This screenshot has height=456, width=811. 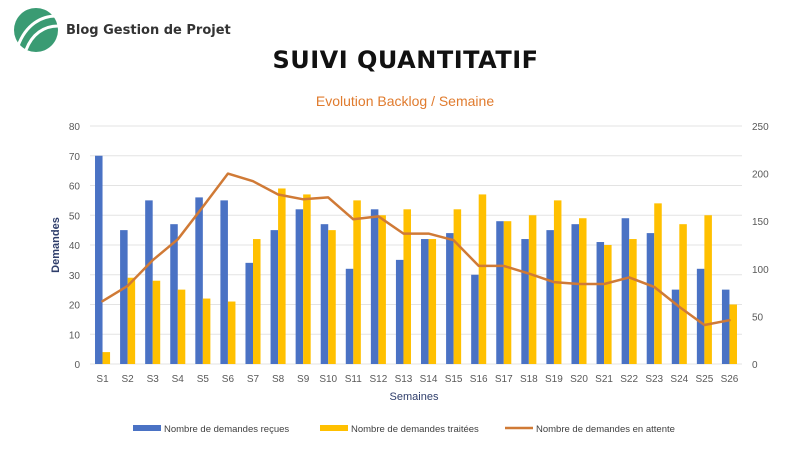 What do you see at coordinates (414, 397) in the screenshot?
I see `x-axis-label: Semaines` at bounding box center [414, 397].